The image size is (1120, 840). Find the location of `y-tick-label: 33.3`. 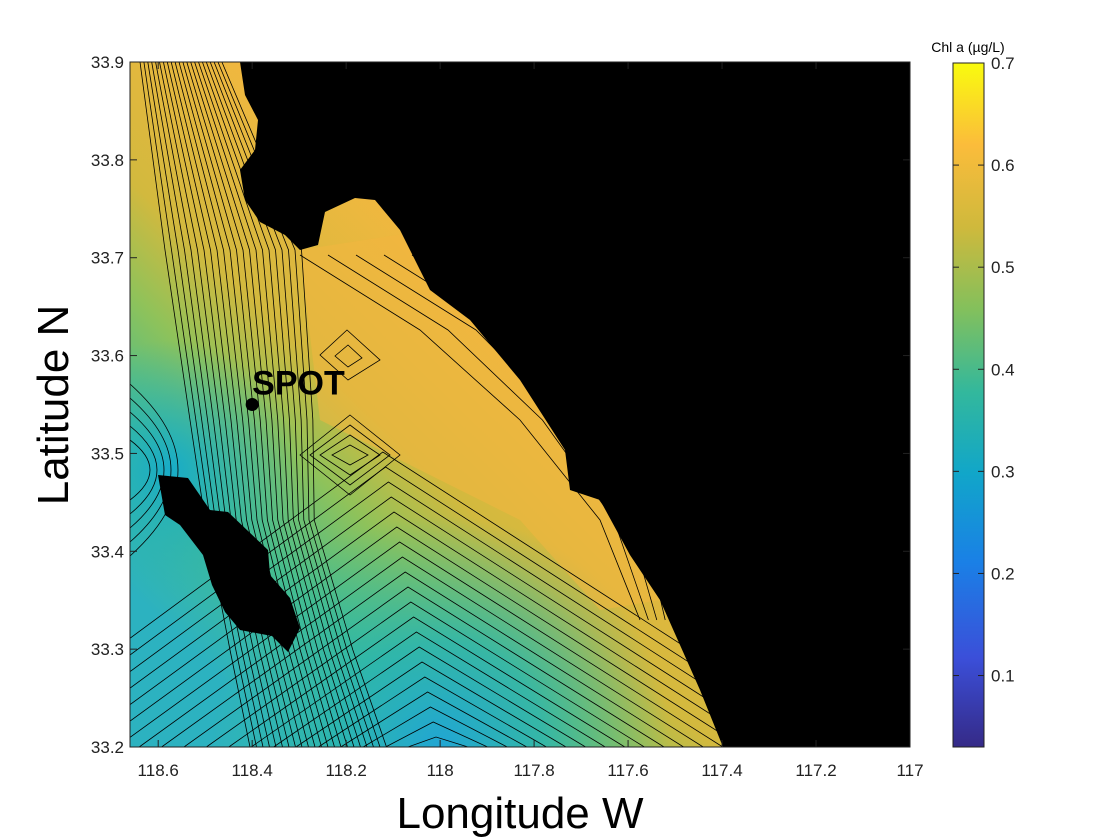

y-tick-label: 33.3 is located at coordinates (107, 649).